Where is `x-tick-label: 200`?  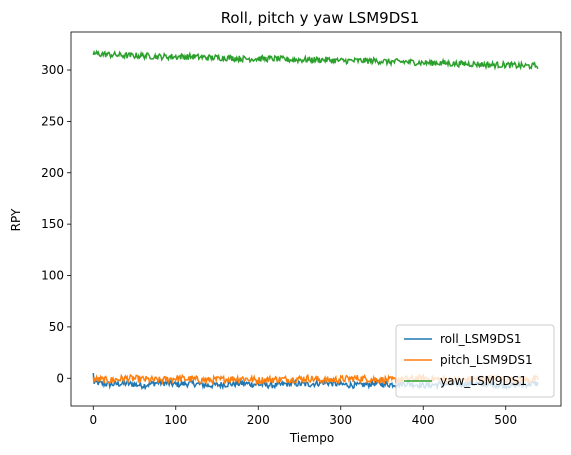
x-tick-label: 200 is located at coordinates (258, 420).